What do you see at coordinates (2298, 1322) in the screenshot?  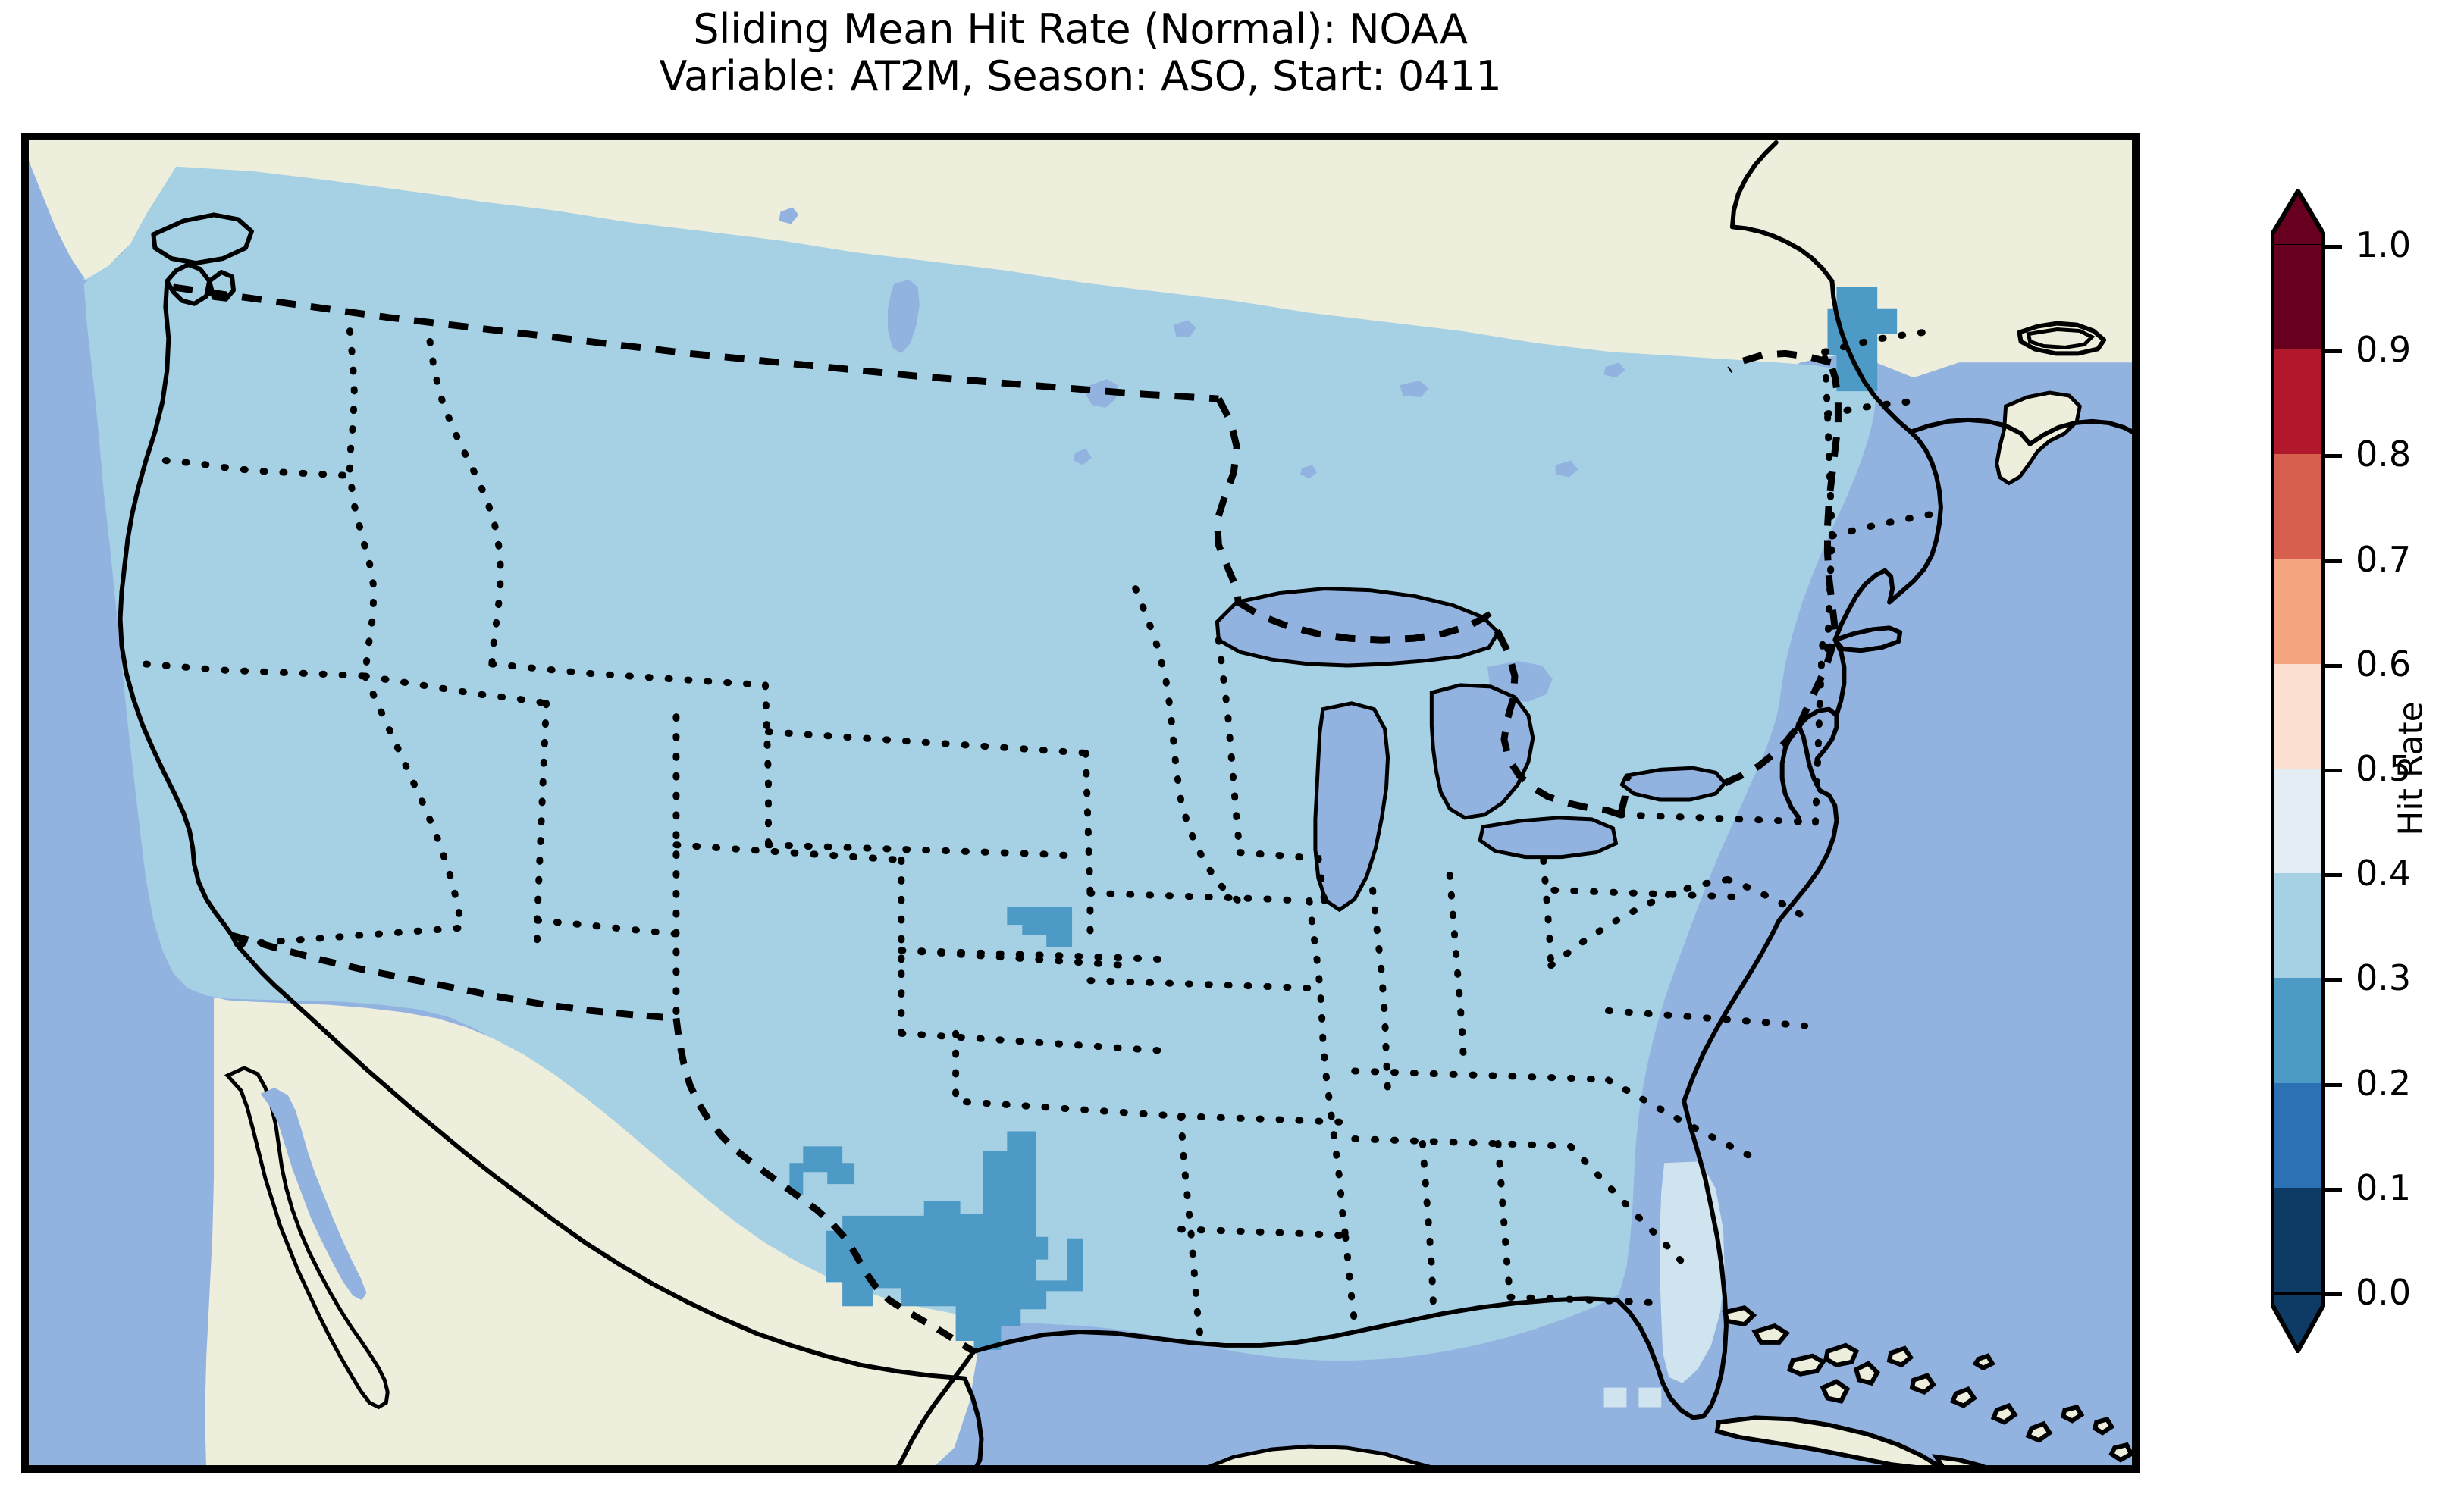 I see `colorbar-under-arrow` at bounding box center [2298, 1322].